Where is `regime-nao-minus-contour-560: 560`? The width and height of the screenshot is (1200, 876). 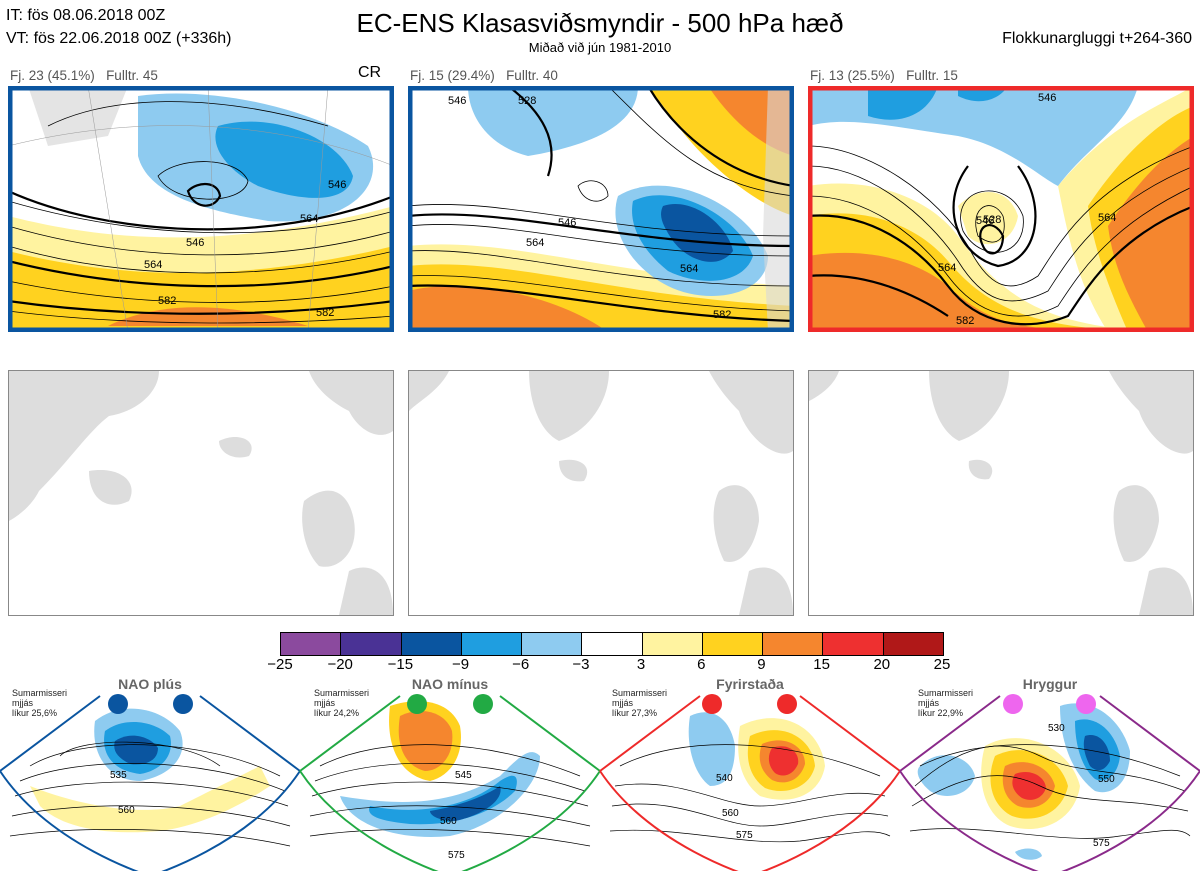 regime-nao-minus-contour-560: 560 is located at coordinates (448, 821).